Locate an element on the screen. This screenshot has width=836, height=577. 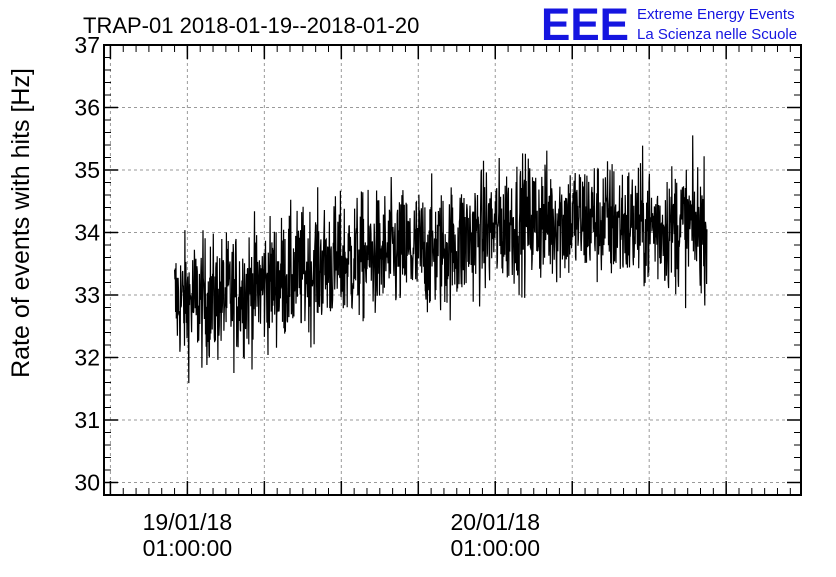
y-tick-label: 36 is located at coordinates (87, 108).